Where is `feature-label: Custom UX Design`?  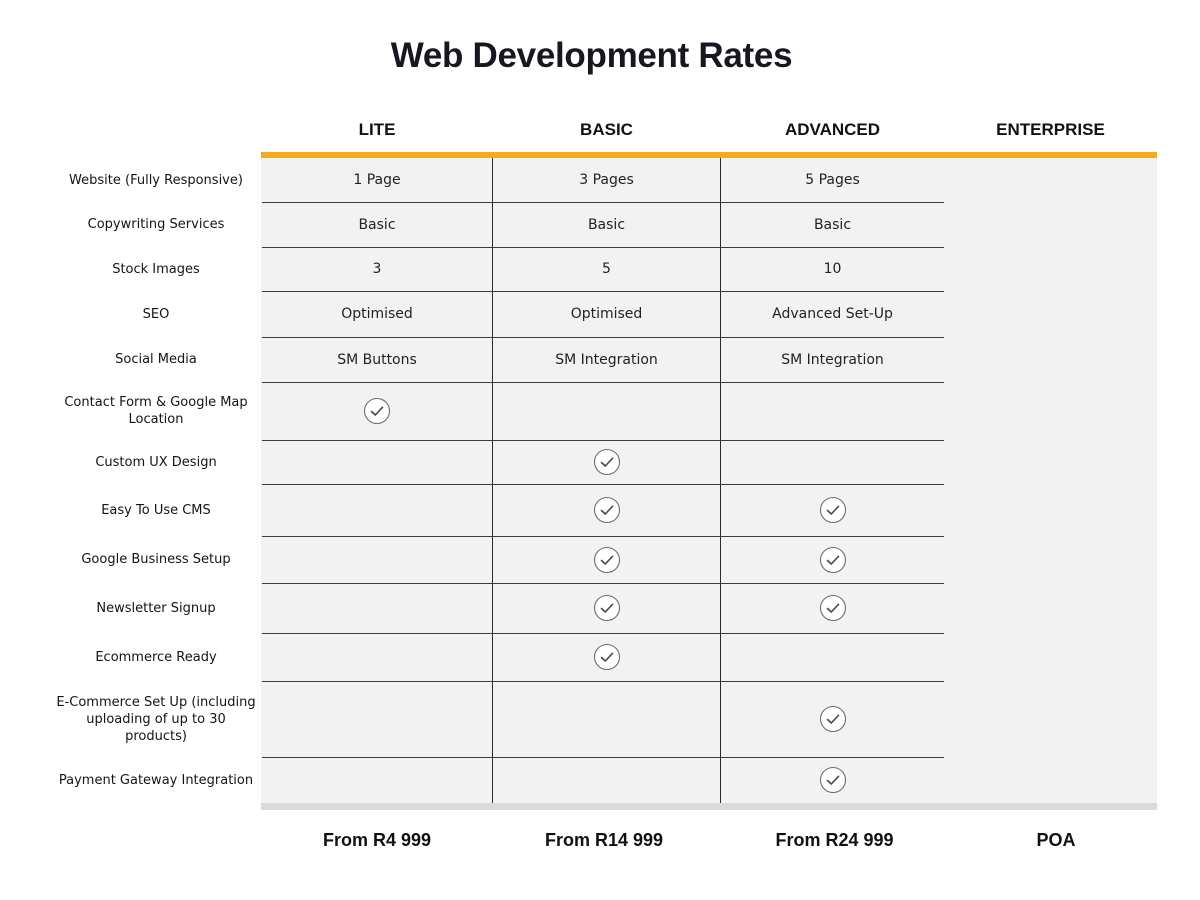 feature-label: Custom UX Design is located at coordinates (156, 462).